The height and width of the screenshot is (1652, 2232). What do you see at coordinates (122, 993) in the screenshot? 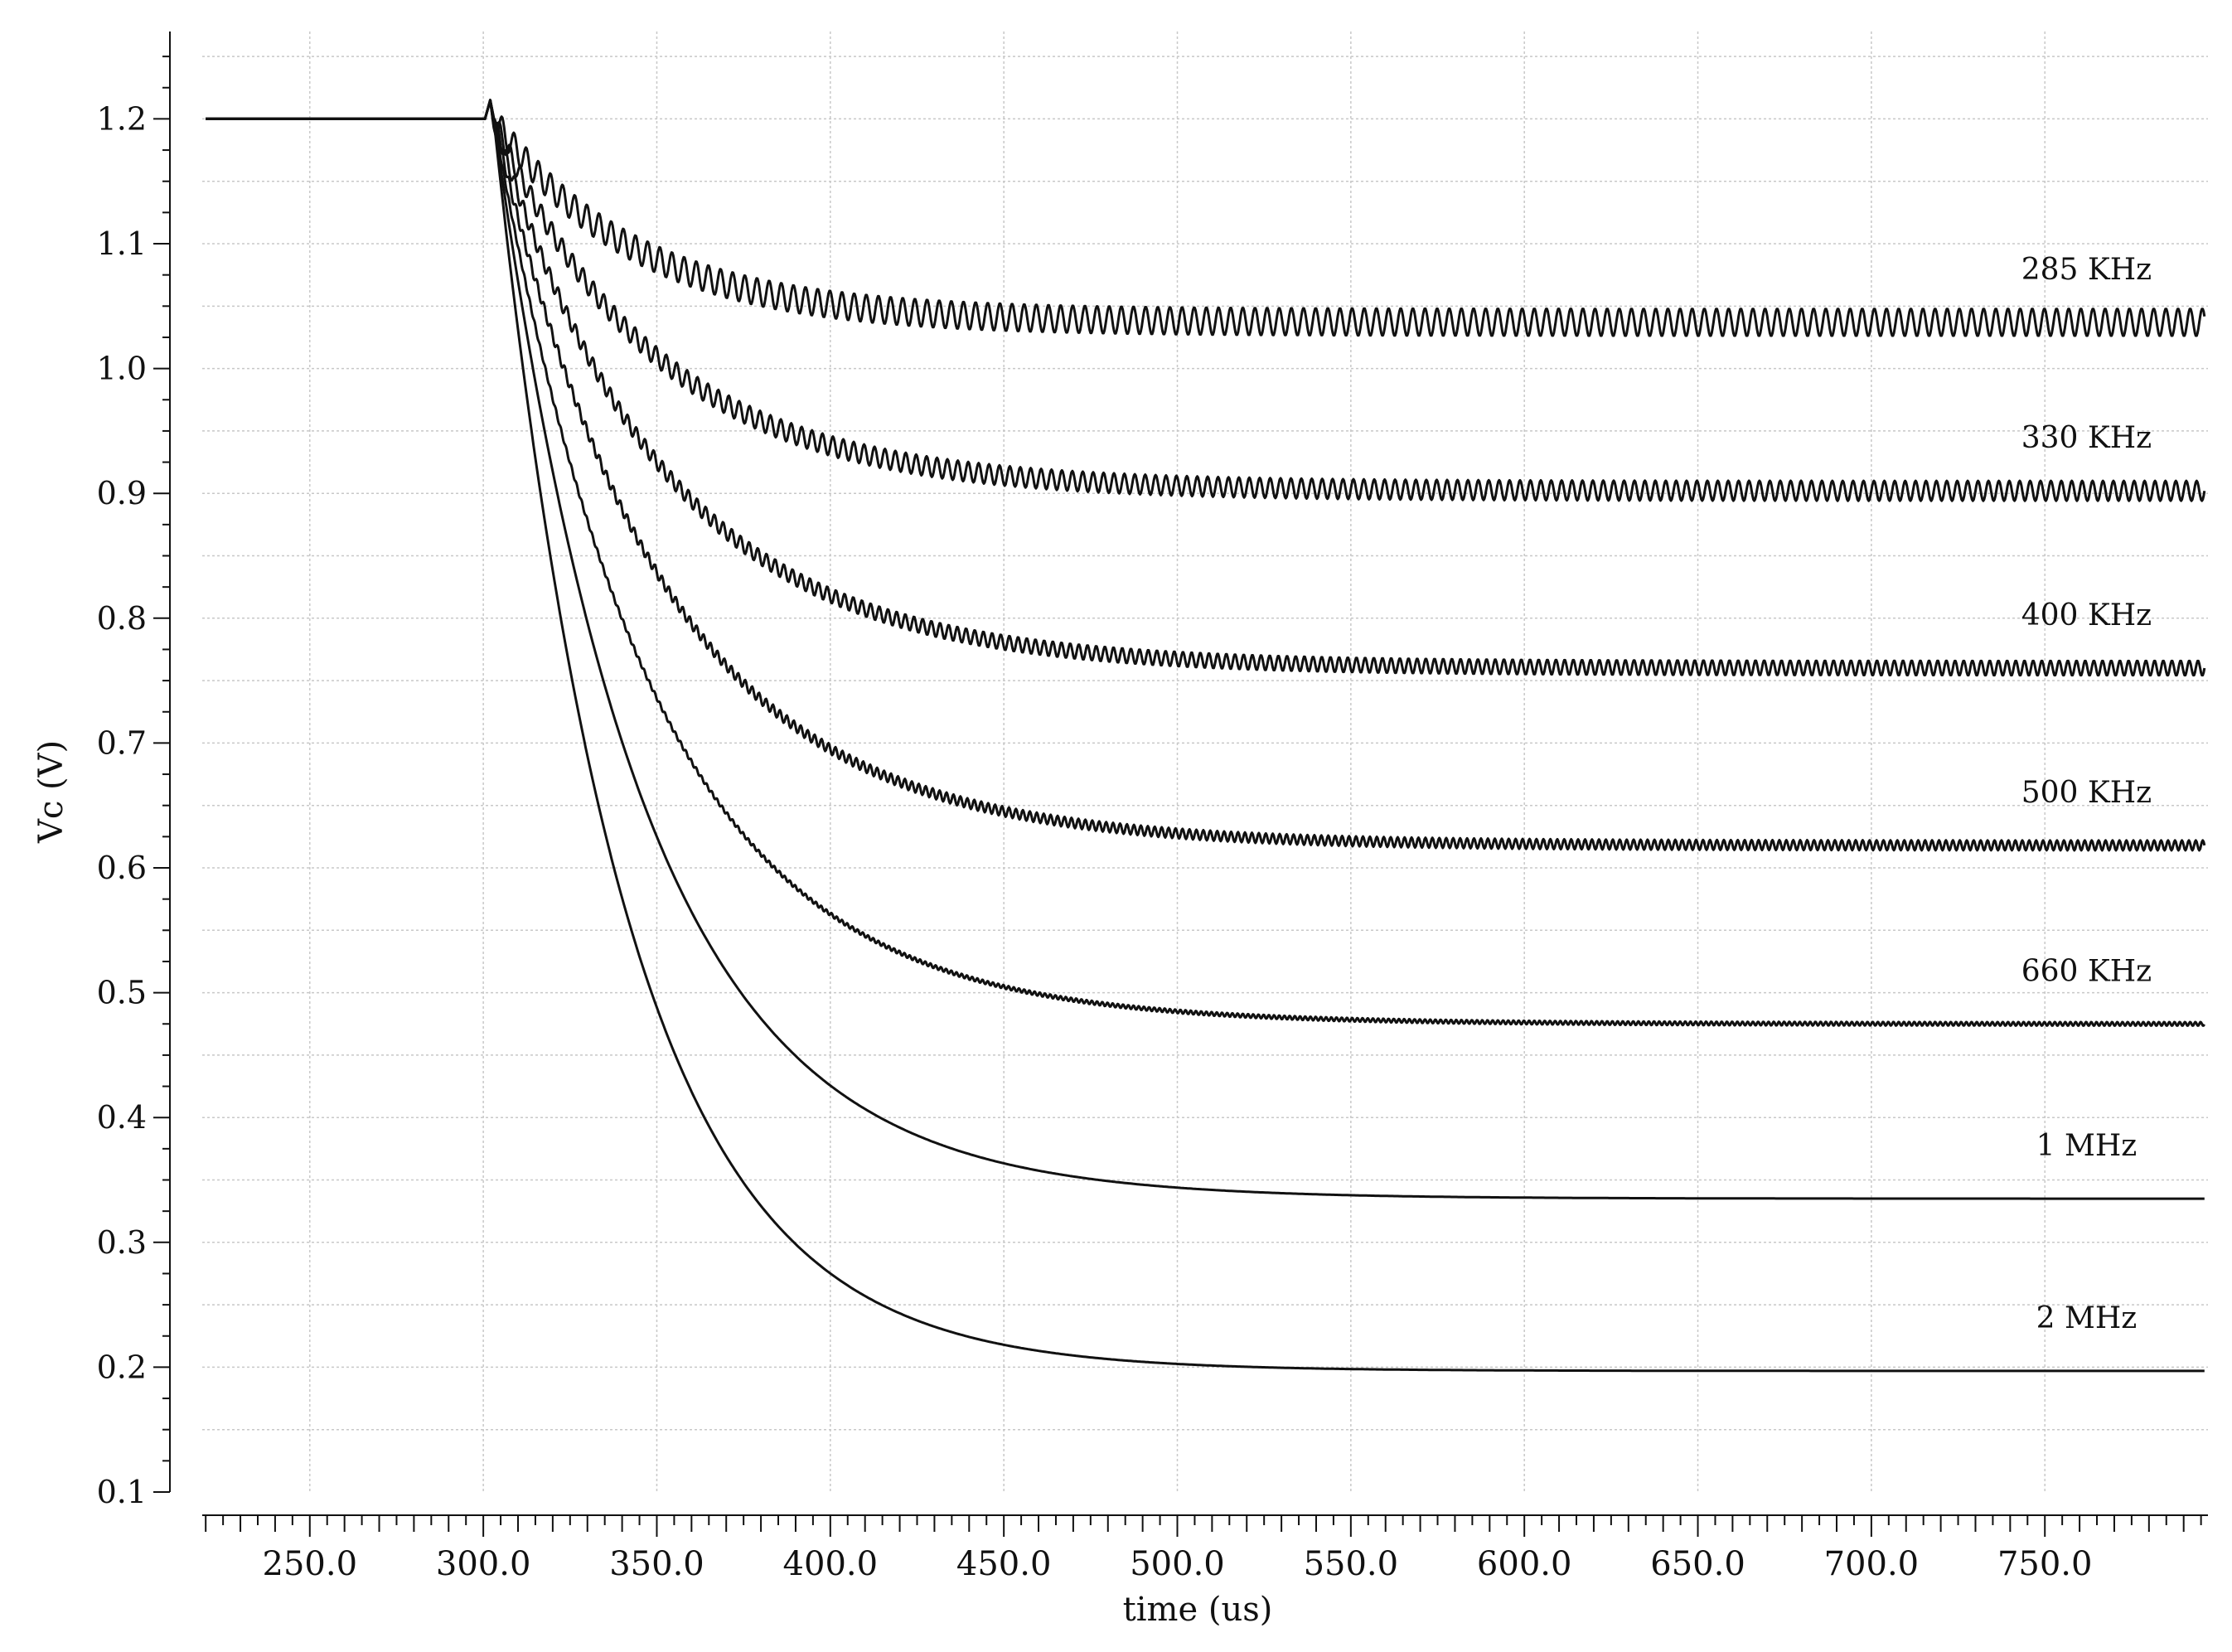
I see `y-tick-label: 0.5` at bounding box center [122, 993].